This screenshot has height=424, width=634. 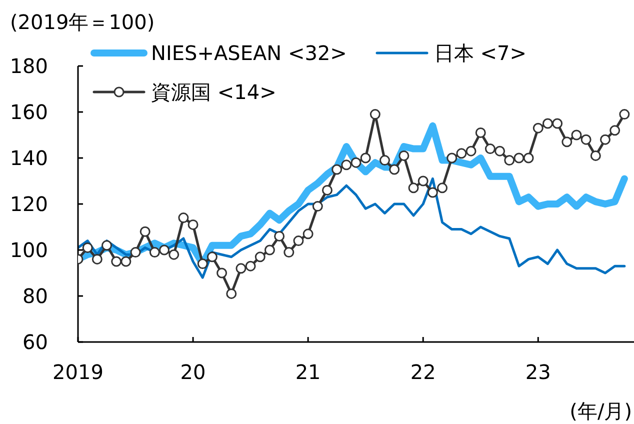 What do you see at coordinates (213, 92) in the screenshot?
I see `legend-label: 資源国 <14>` at bounding box center [213, 92].